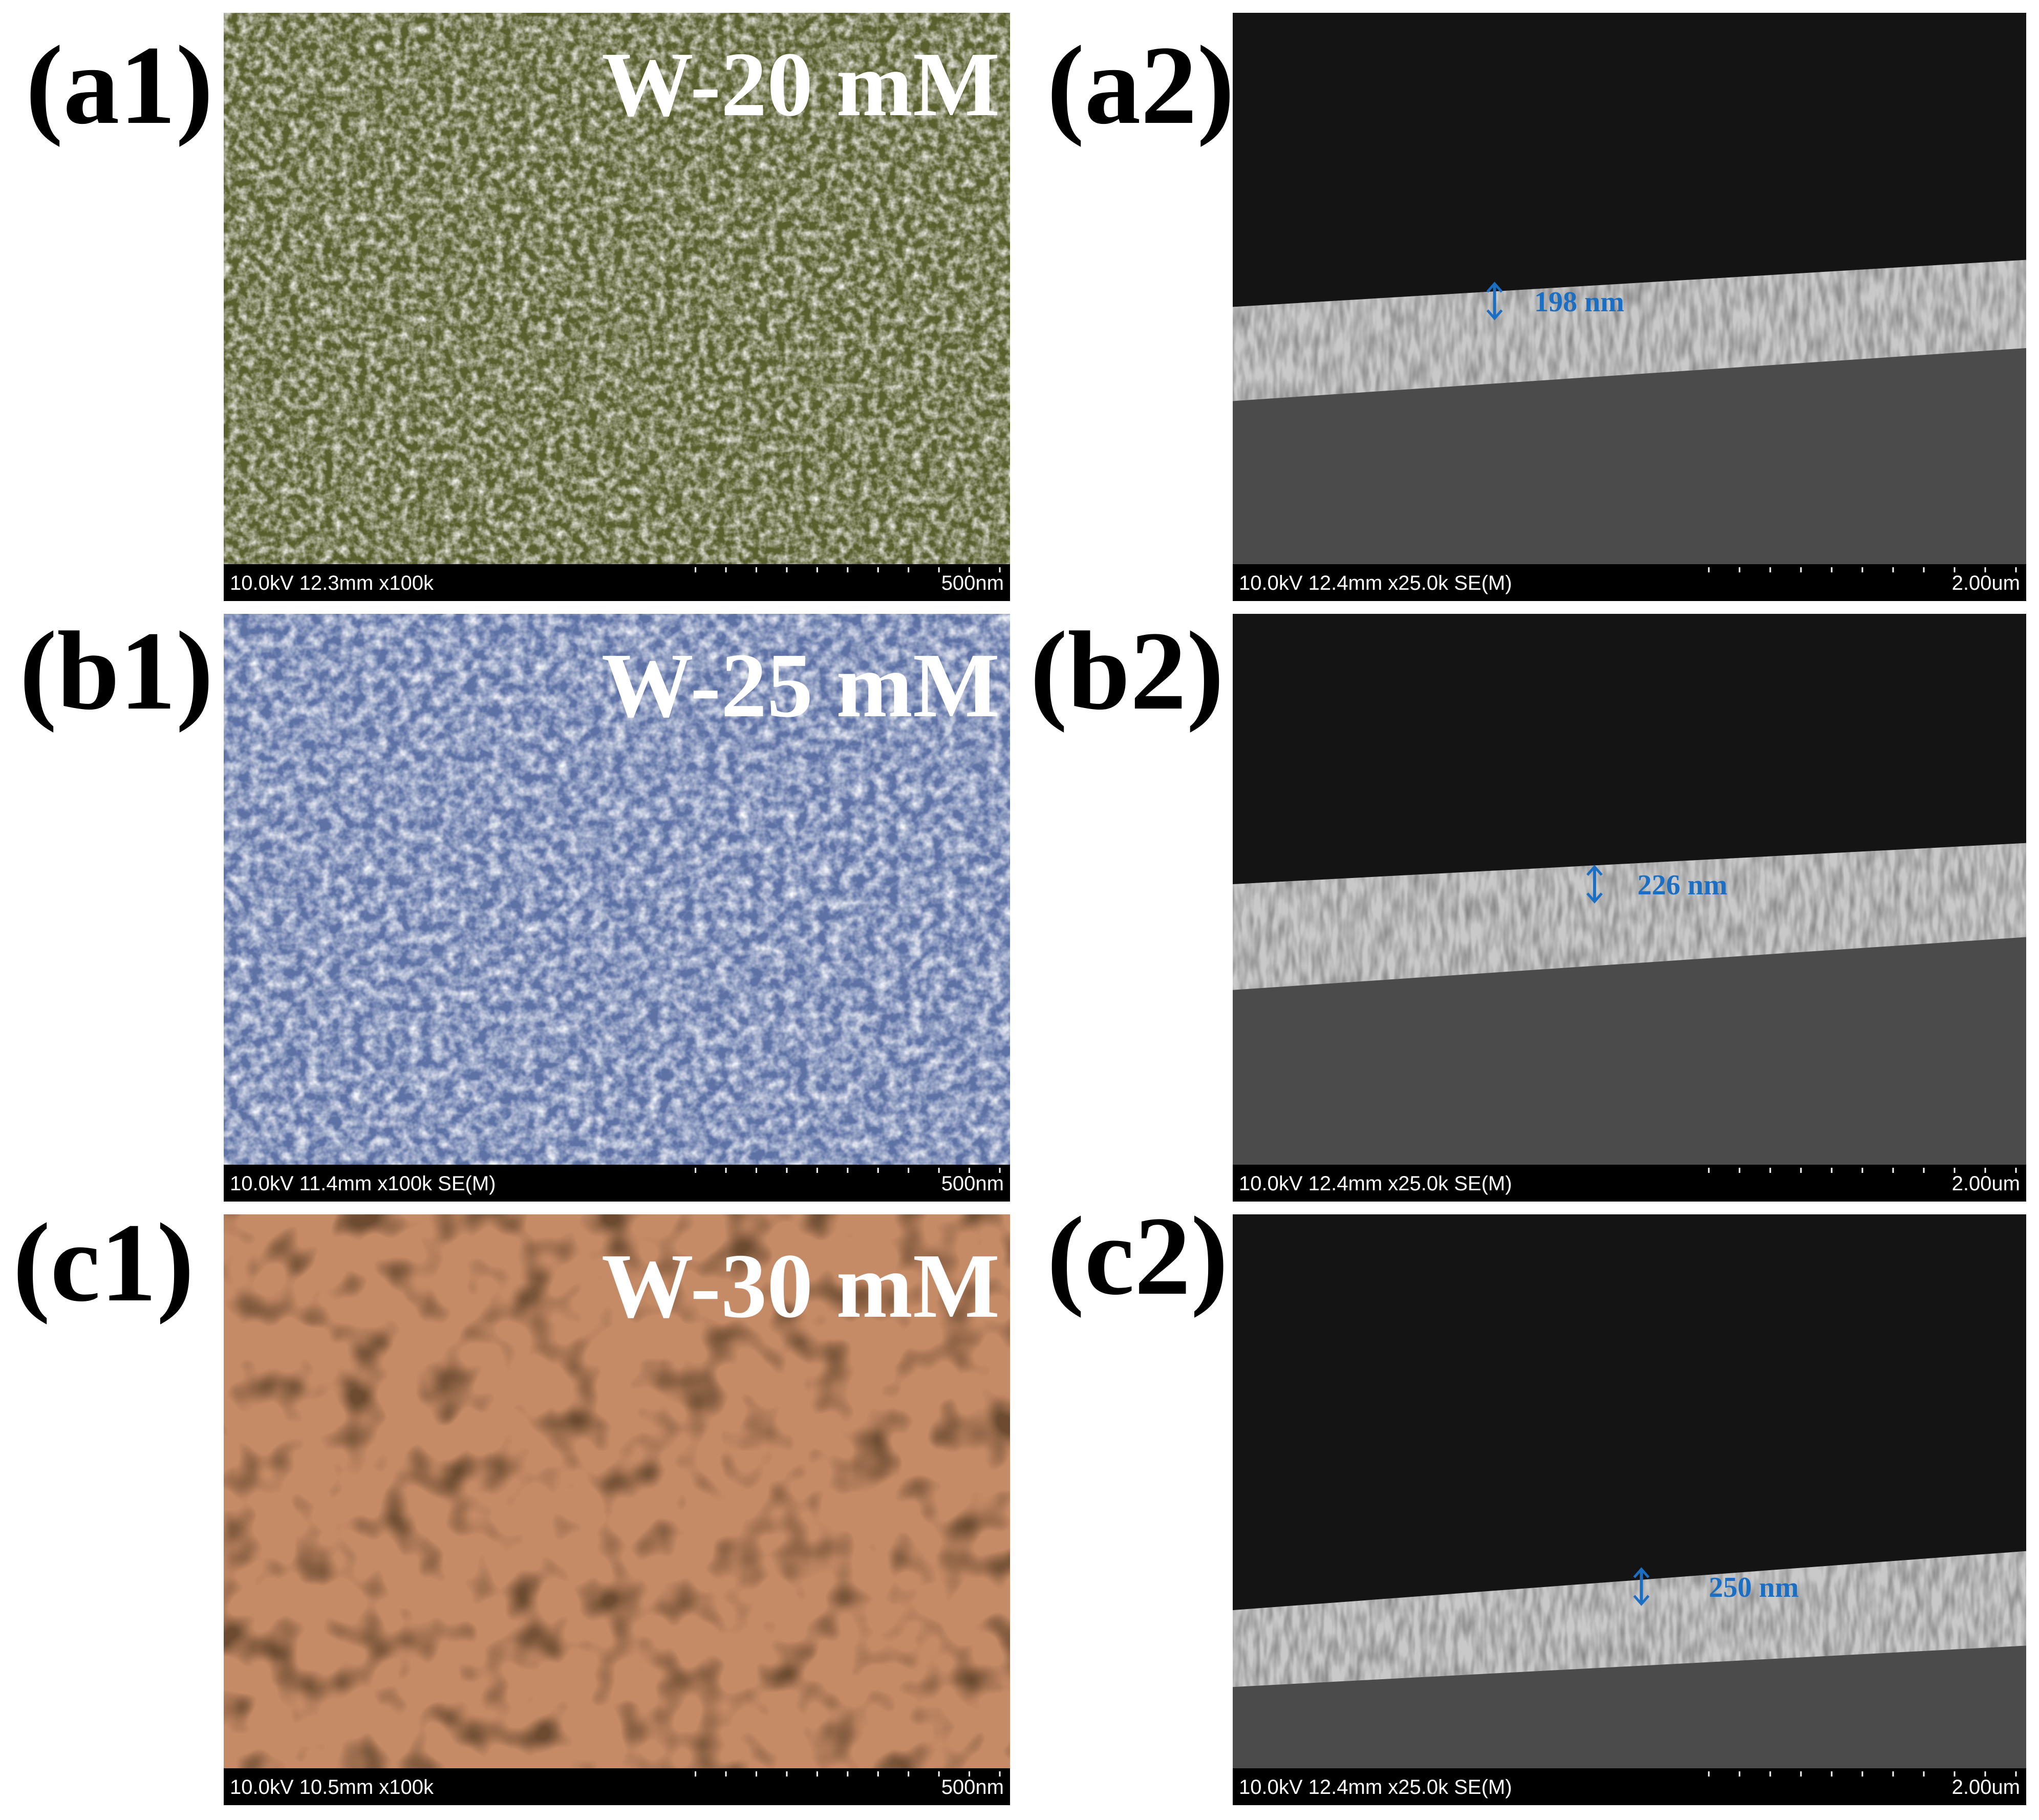 The image size is (2039, 1820). I want to click on sem-panel: 250 nm 10.0kV 12.4mm x25.0k SE(M) 2.00um, so click(1629, 1509).